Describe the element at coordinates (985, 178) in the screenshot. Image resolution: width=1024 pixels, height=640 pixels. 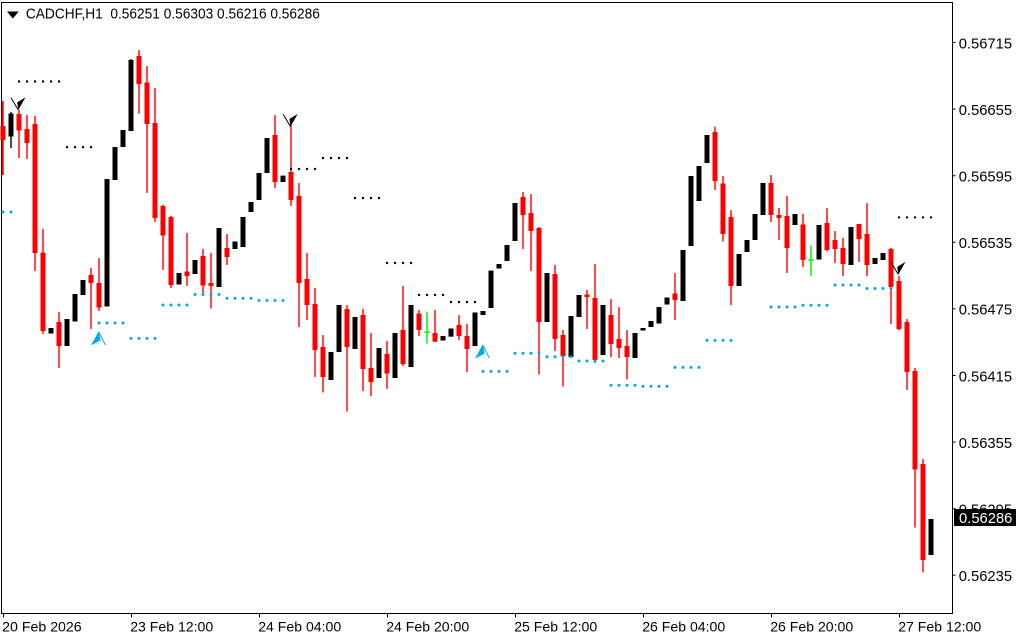
I see `svg-text: 0.56595` at that location.